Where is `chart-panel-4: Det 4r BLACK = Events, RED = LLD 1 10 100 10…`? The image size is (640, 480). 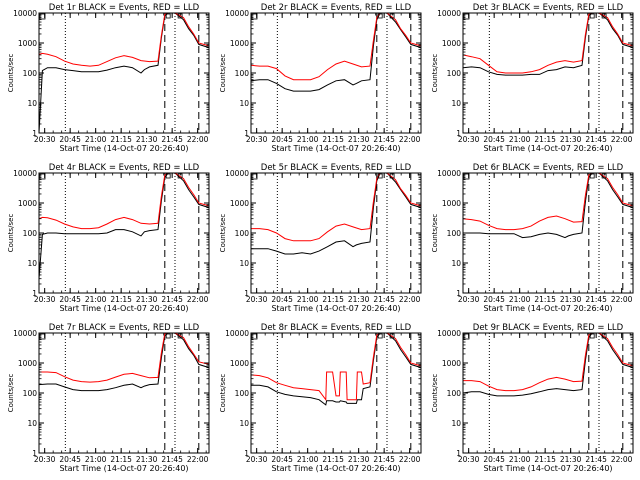 chart-panel-4: Det 4r BLACK = Events, RED = LLD 1 10 100 10… is located at coordinates (108, 238).